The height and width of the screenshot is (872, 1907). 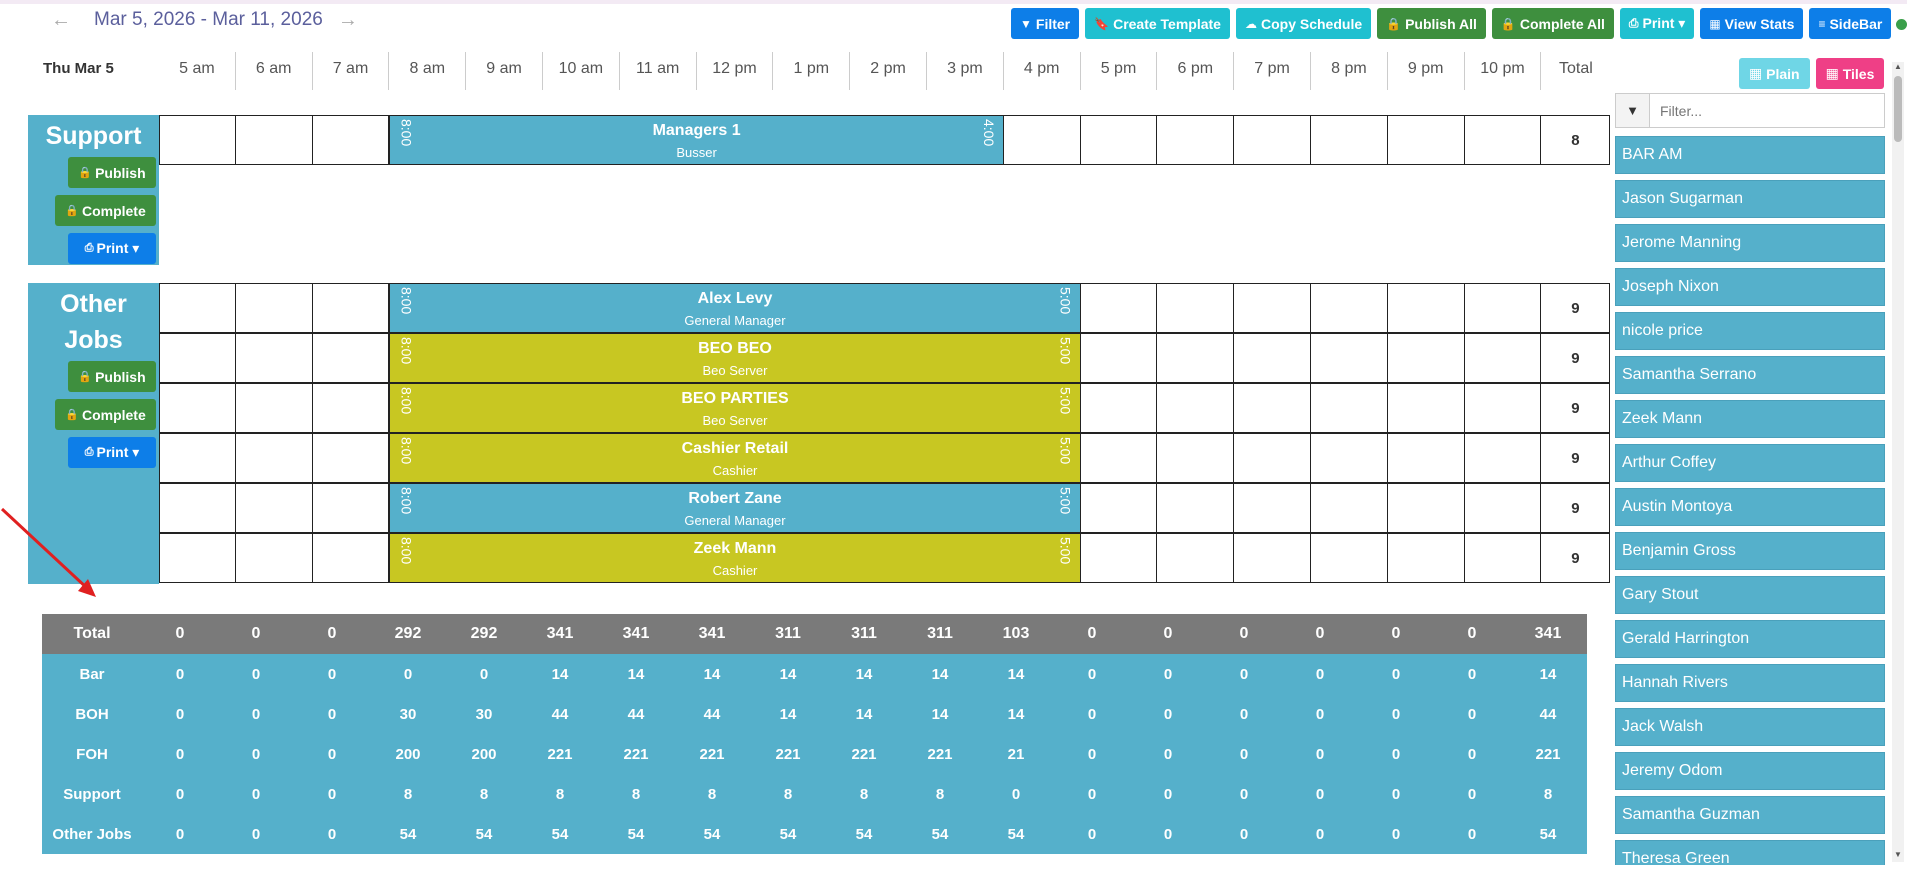 What do you see at coordinates (696, 140) in the screenshot?
I see `shift-block: Managers 1 Busser 8:00 4:00` at bounding box center [696, 140].